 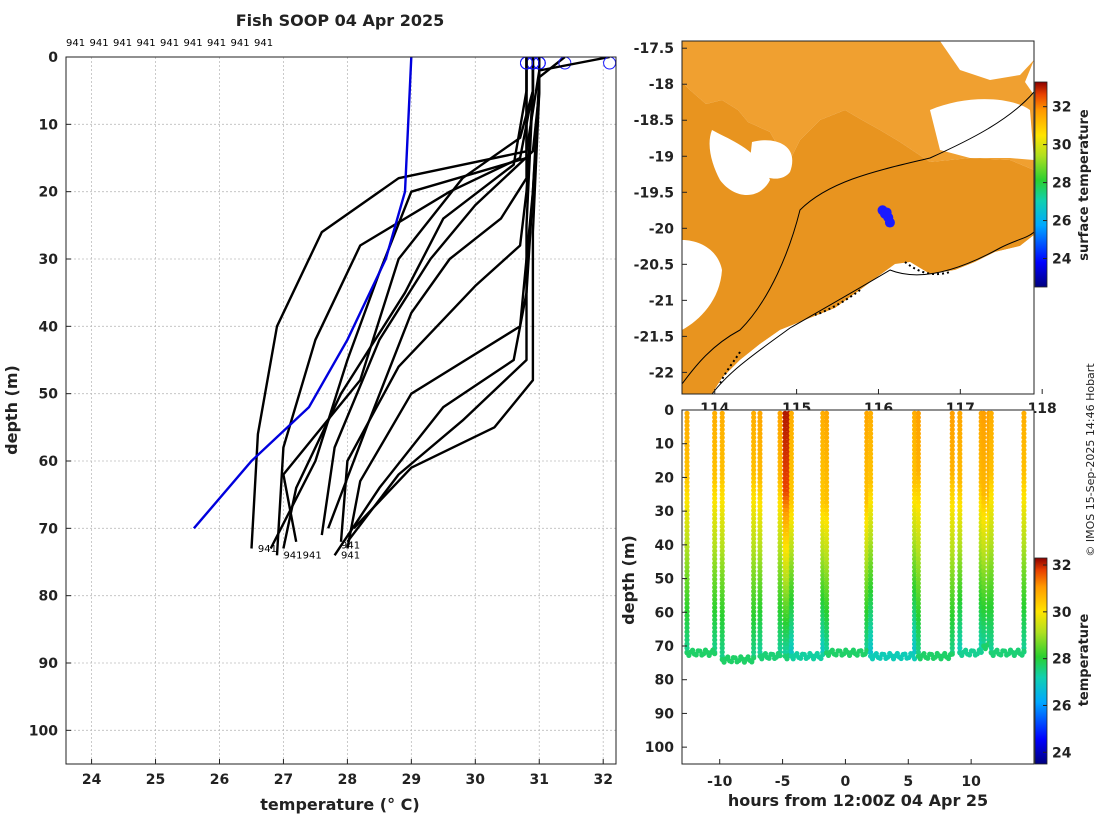 I want to click on surface-marker, so click(x=565, y=63).